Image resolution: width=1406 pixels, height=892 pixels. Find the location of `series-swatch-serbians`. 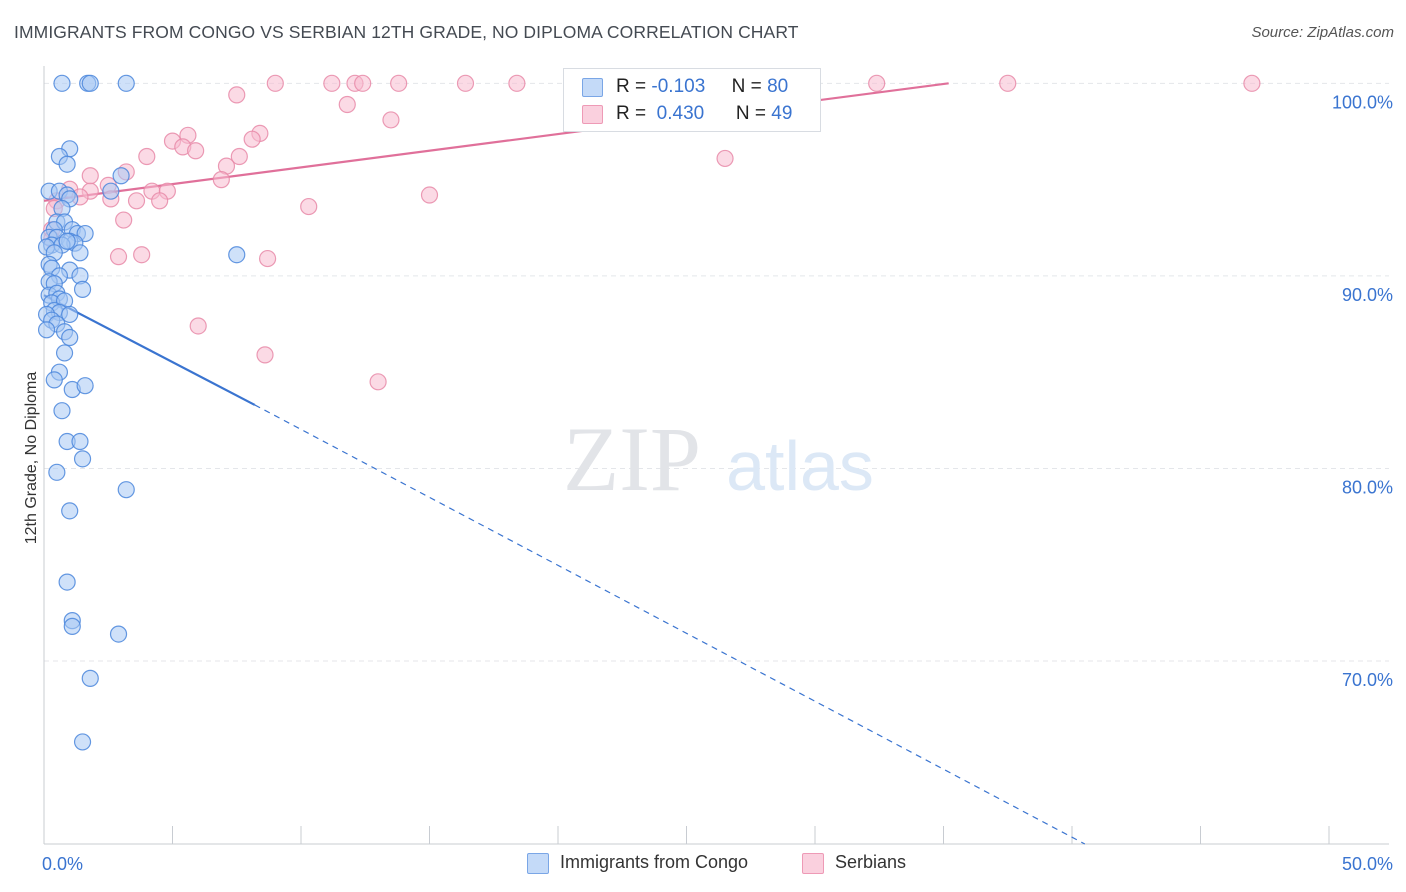

series-swatch-serbians is located at coordinates (813, 863).